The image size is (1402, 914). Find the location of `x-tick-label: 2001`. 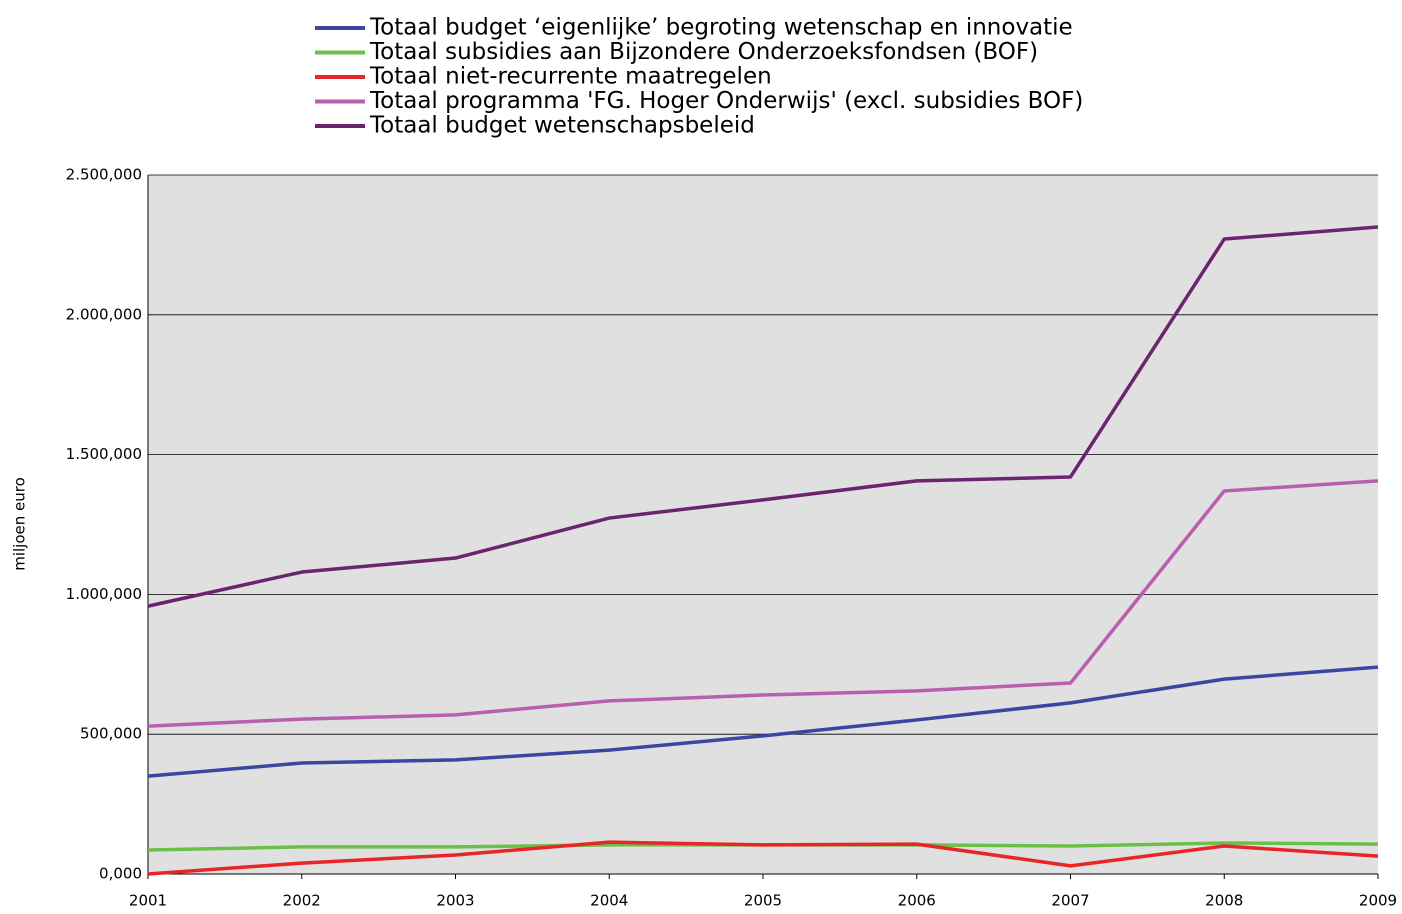

x-tick-label: 2001 is located at coordinates (148, 901).